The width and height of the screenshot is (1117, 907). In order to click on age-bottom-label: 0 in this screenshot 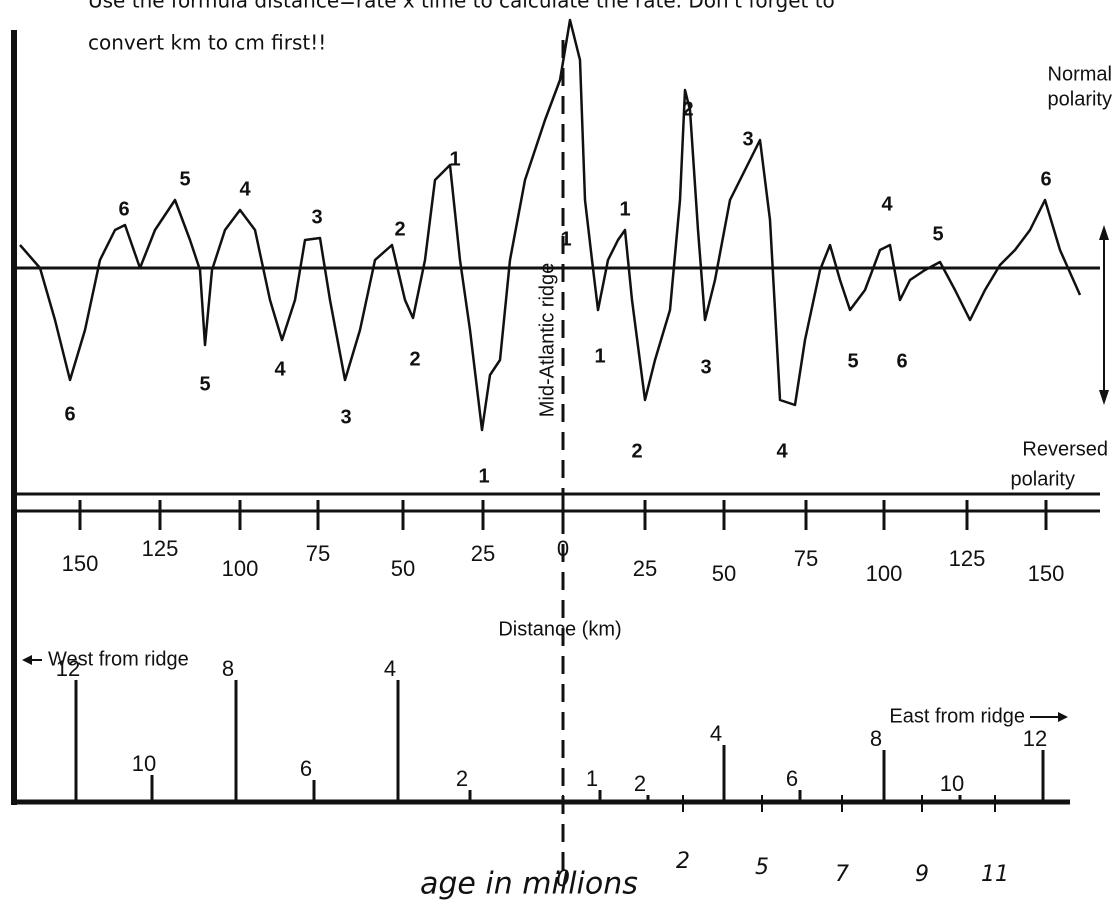, I will do `click(563, 879)`.